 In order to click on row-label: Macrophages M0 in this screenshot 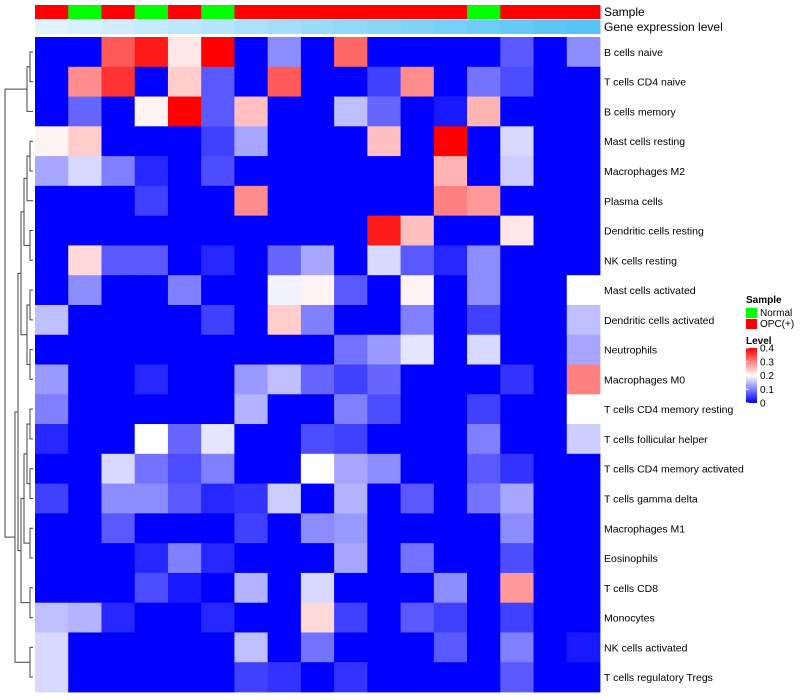, I will do `click(644, 380)`.